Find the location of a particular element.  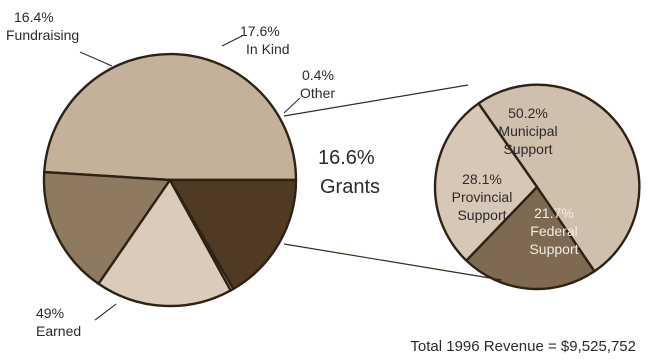

inkind-leader-line is located at coordinates (232, 41).